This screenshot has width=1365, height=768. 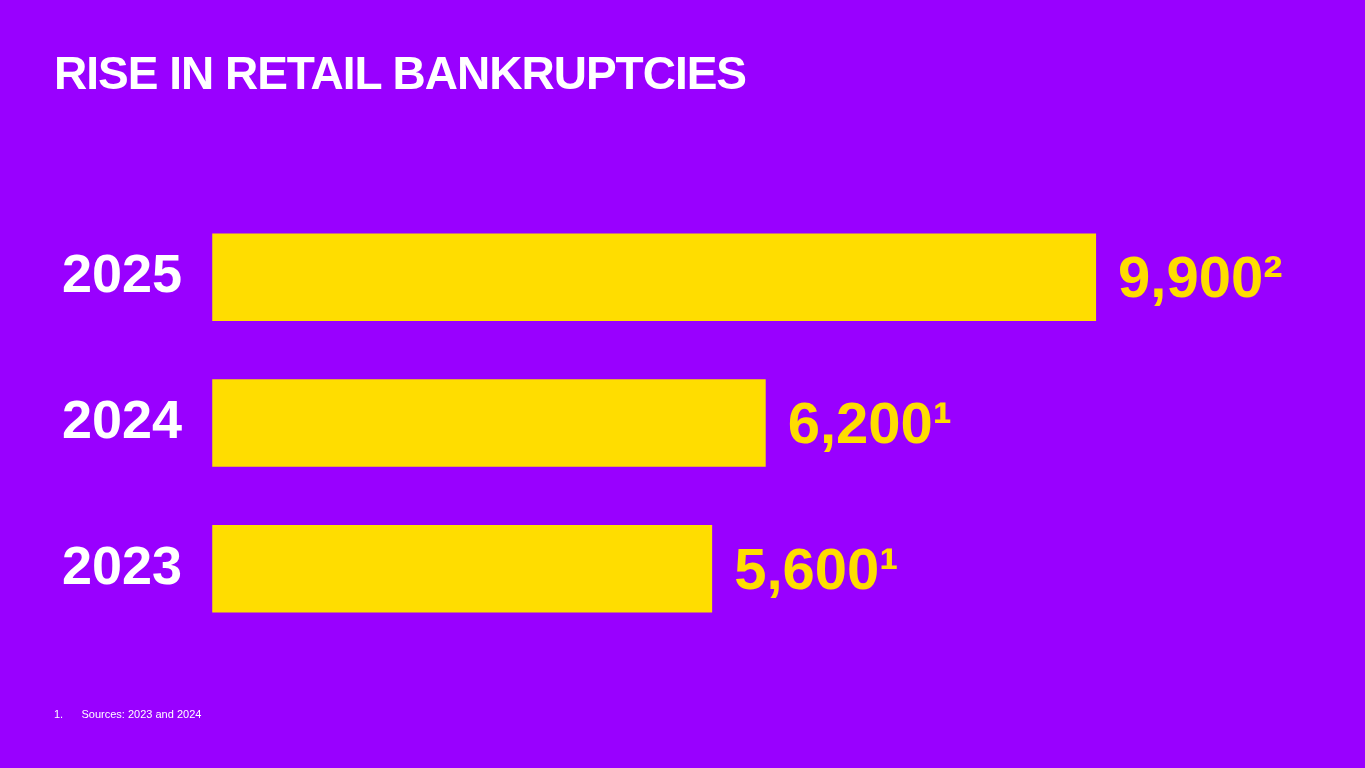 I want to click on data-label: 6,200¹, so click(x=870, y=422).